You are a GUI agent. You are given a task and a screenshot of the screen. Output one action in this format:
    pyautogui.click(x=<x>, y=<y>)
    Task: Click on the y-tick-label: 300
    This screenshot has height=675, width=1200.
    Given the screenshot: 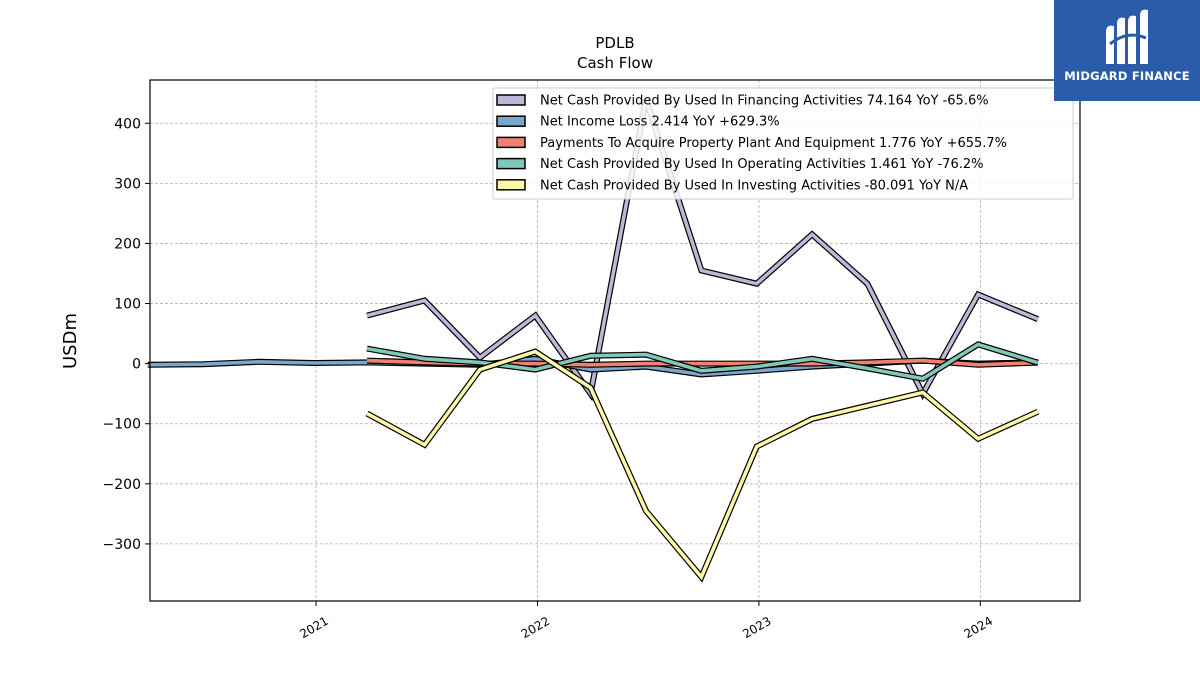 What is the action you would take?
    pyautogui.click(x=127, y=184)
    